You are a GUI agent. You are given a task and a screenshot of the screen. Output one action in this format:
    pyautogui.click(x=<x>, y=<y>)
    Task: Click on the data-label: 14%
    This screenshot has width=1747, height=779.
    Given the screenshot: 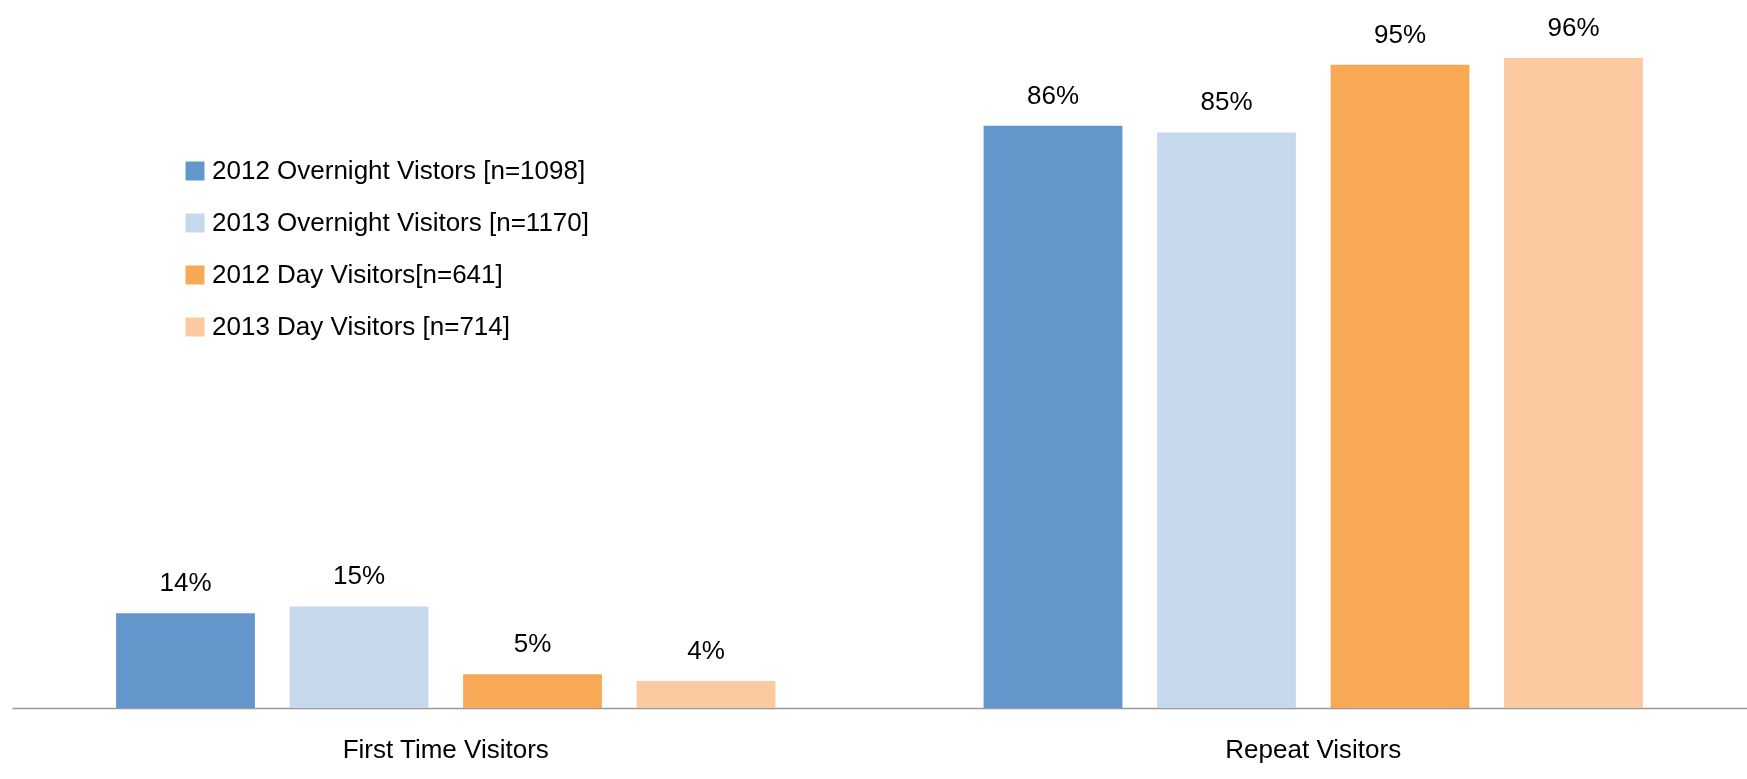 What is the action you would take?
    pyautogui.click(x=185, y=582)
    